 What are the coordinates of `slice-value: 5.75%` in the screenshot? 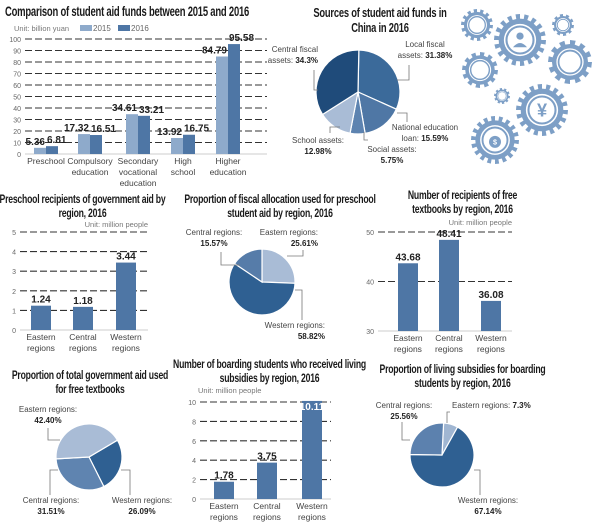 It's located at (392, 160).